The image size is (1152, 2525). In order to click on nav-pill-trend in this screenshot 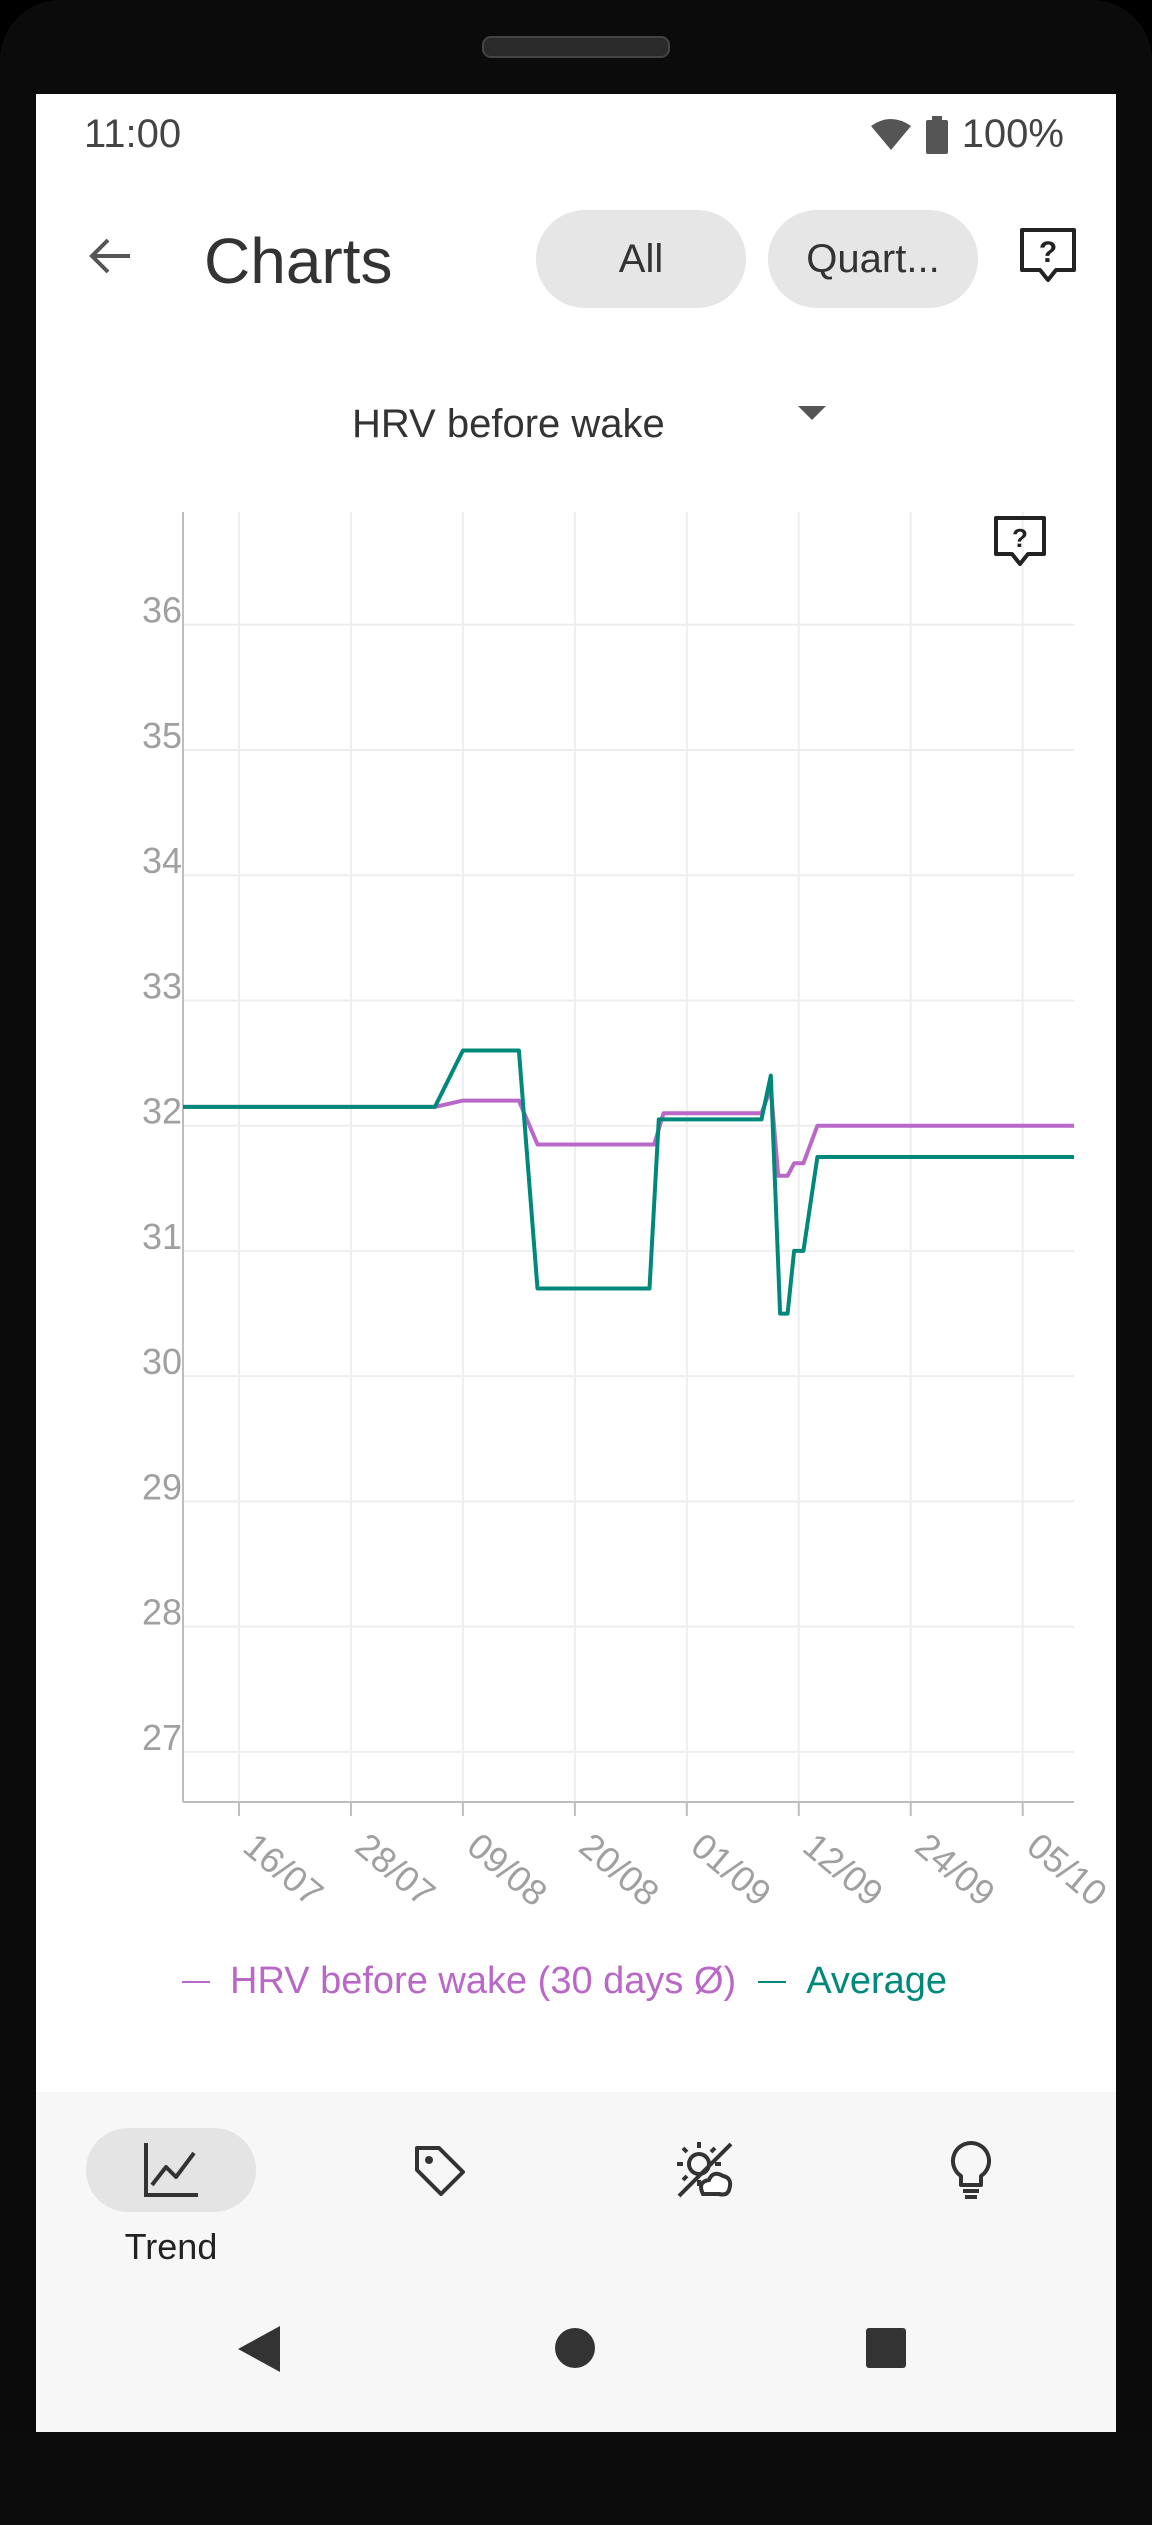, I will do `click(171, 2170)`.